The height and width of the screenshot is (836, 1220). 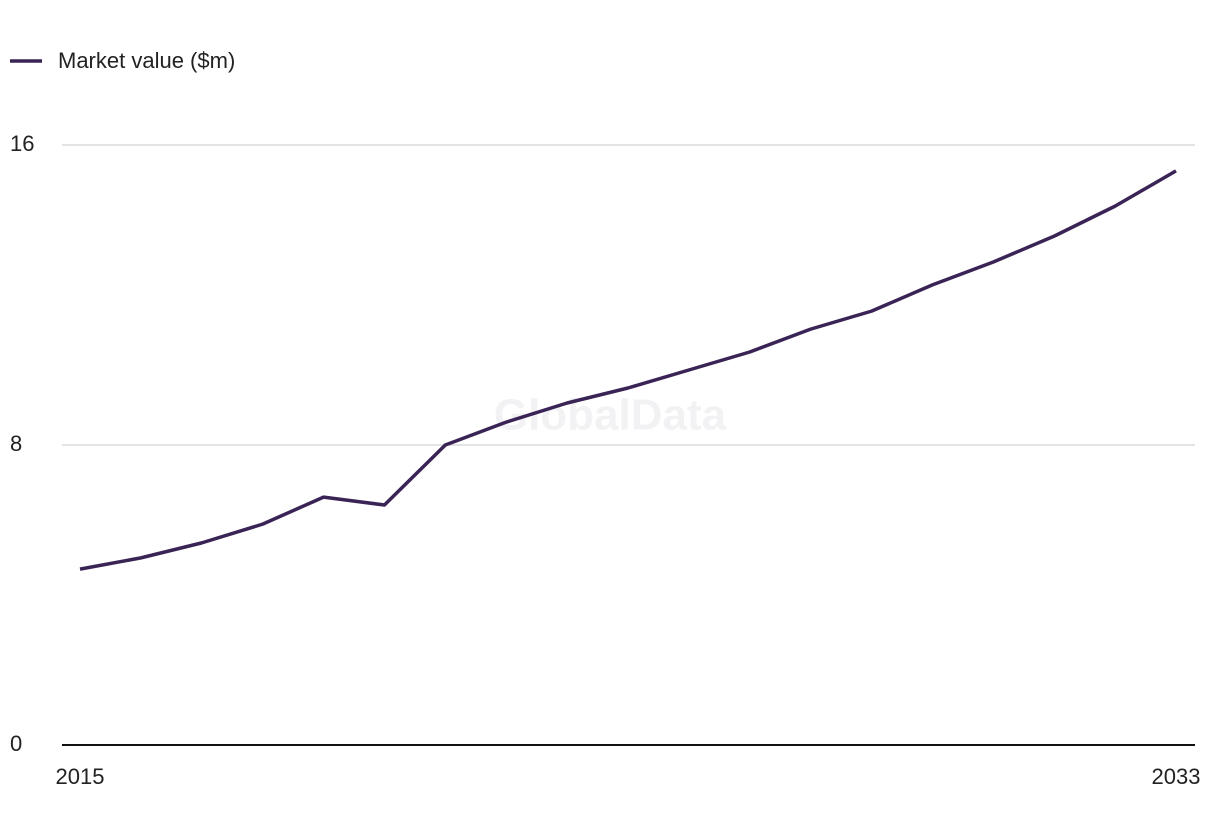 What do you see at coordinates (146, 60) in the screenshot?
I see `legend-label: Market value ($m)` at bounding box center [146, 60].